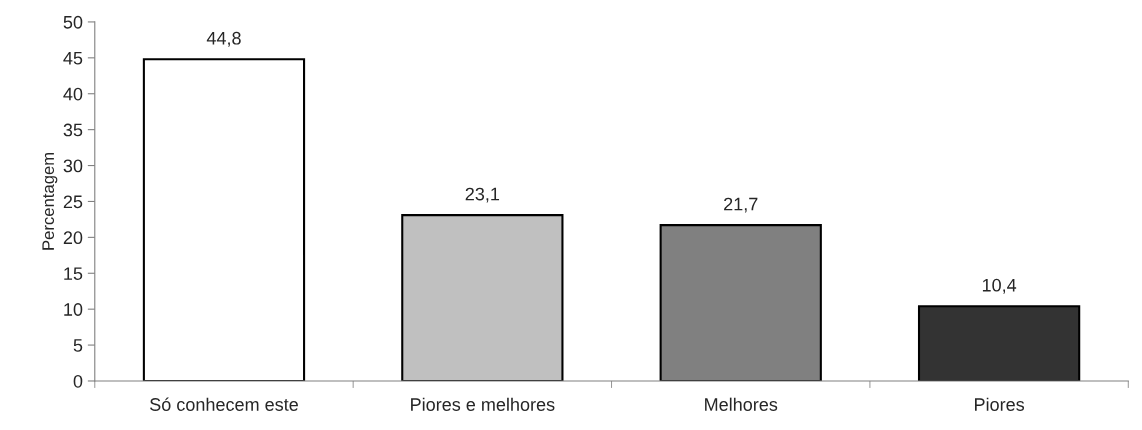 The image size is (1142, 430). What do you see at coordinates (73, 273) in the screenshot?
I see `y-tick-label: 15` at bounding box center [73, 273].